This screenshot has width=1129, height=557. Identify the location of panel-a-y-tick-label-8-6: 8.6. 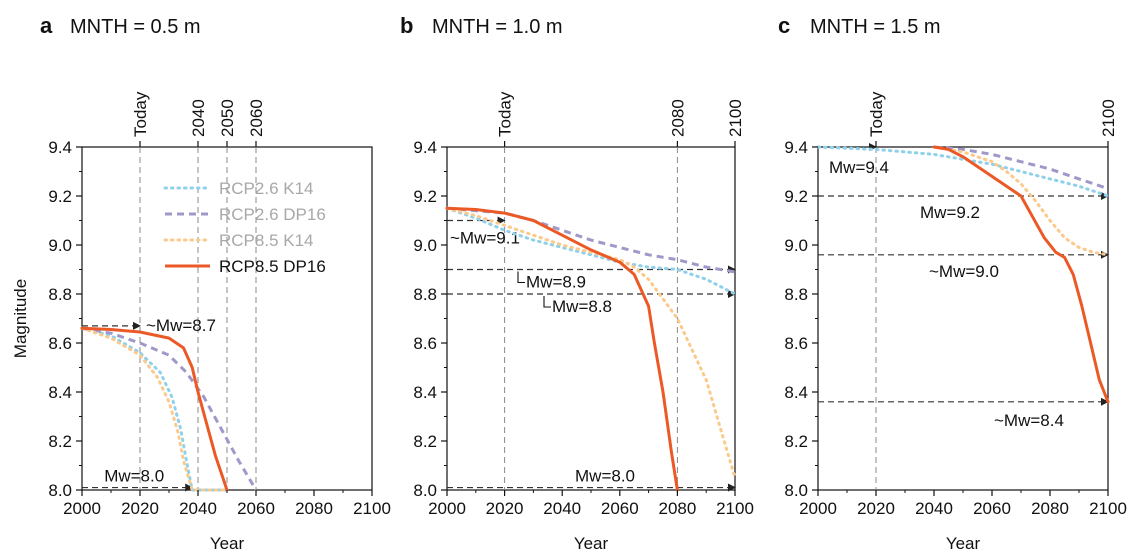
(60, 343).